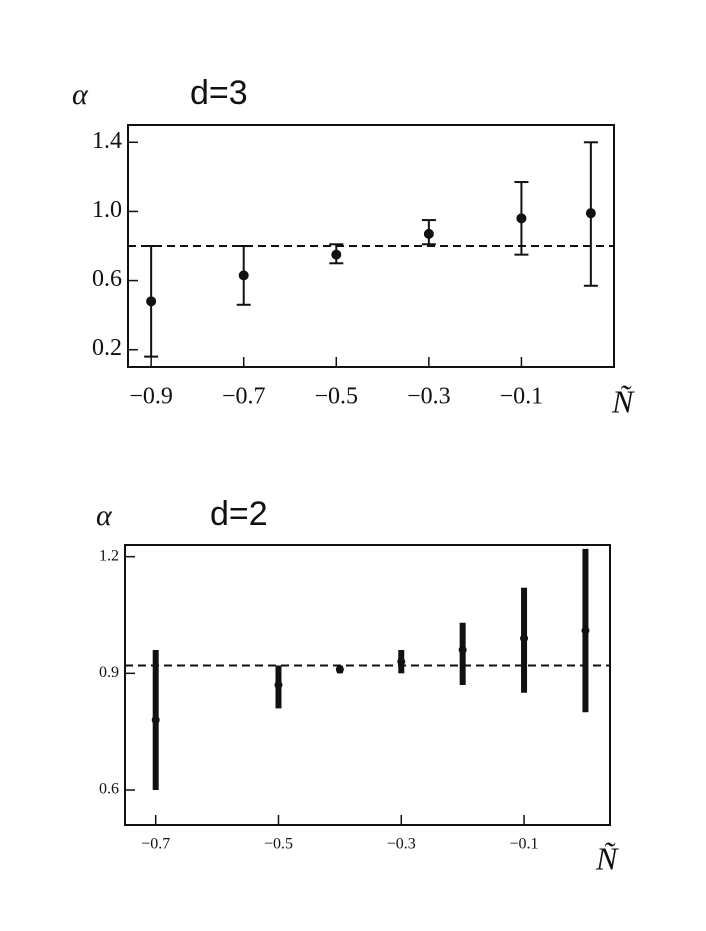 Image resolution: width=706 pixels, height=931 pixels. Describe the element at coordinates (107, 141) in the screenshot. I see `y-tick-label: 1.4` at that location.